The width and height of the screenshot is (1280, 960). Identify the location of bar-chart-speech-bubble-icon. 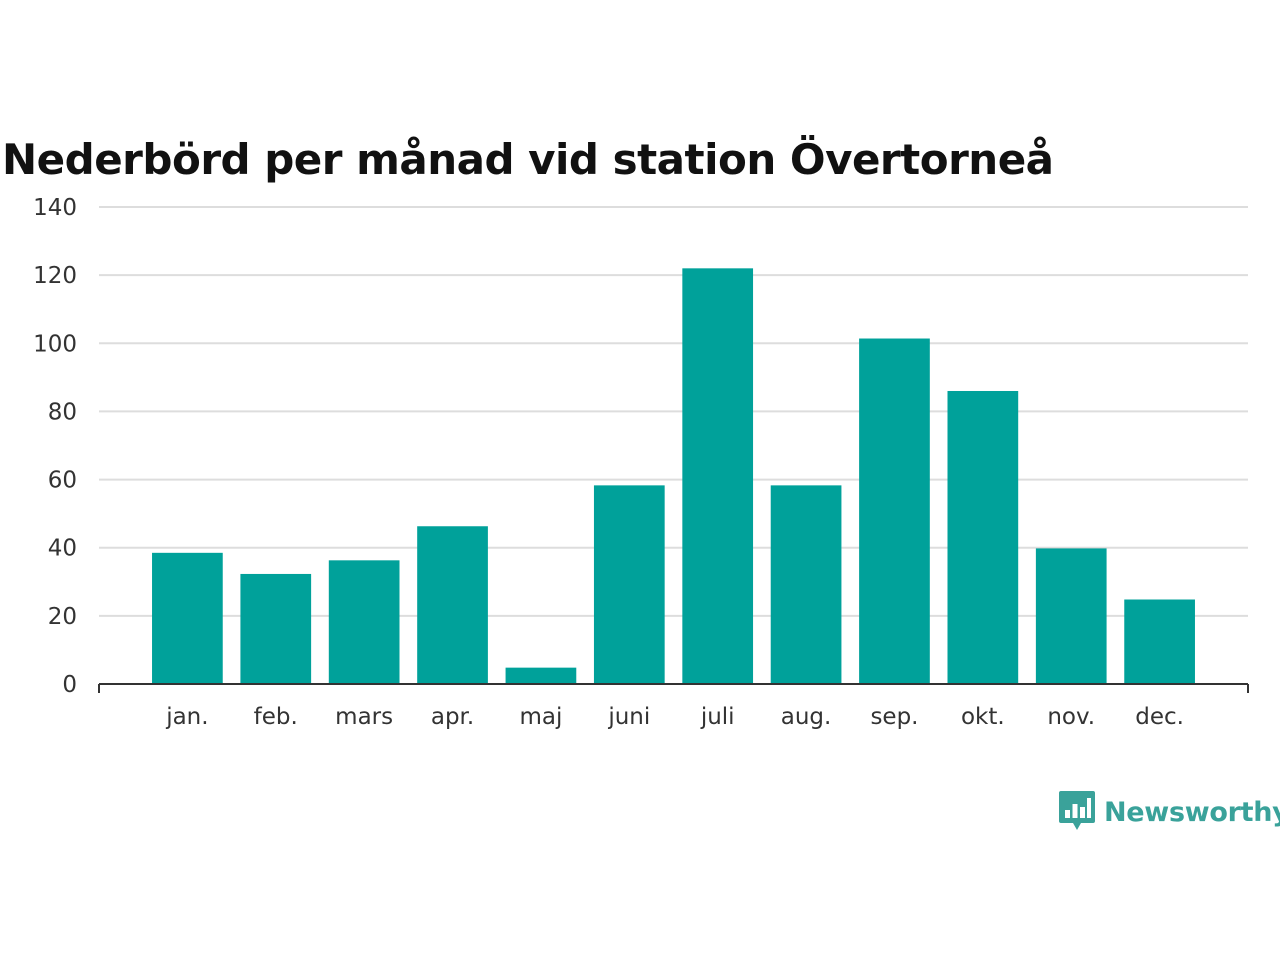
(1077, 810).